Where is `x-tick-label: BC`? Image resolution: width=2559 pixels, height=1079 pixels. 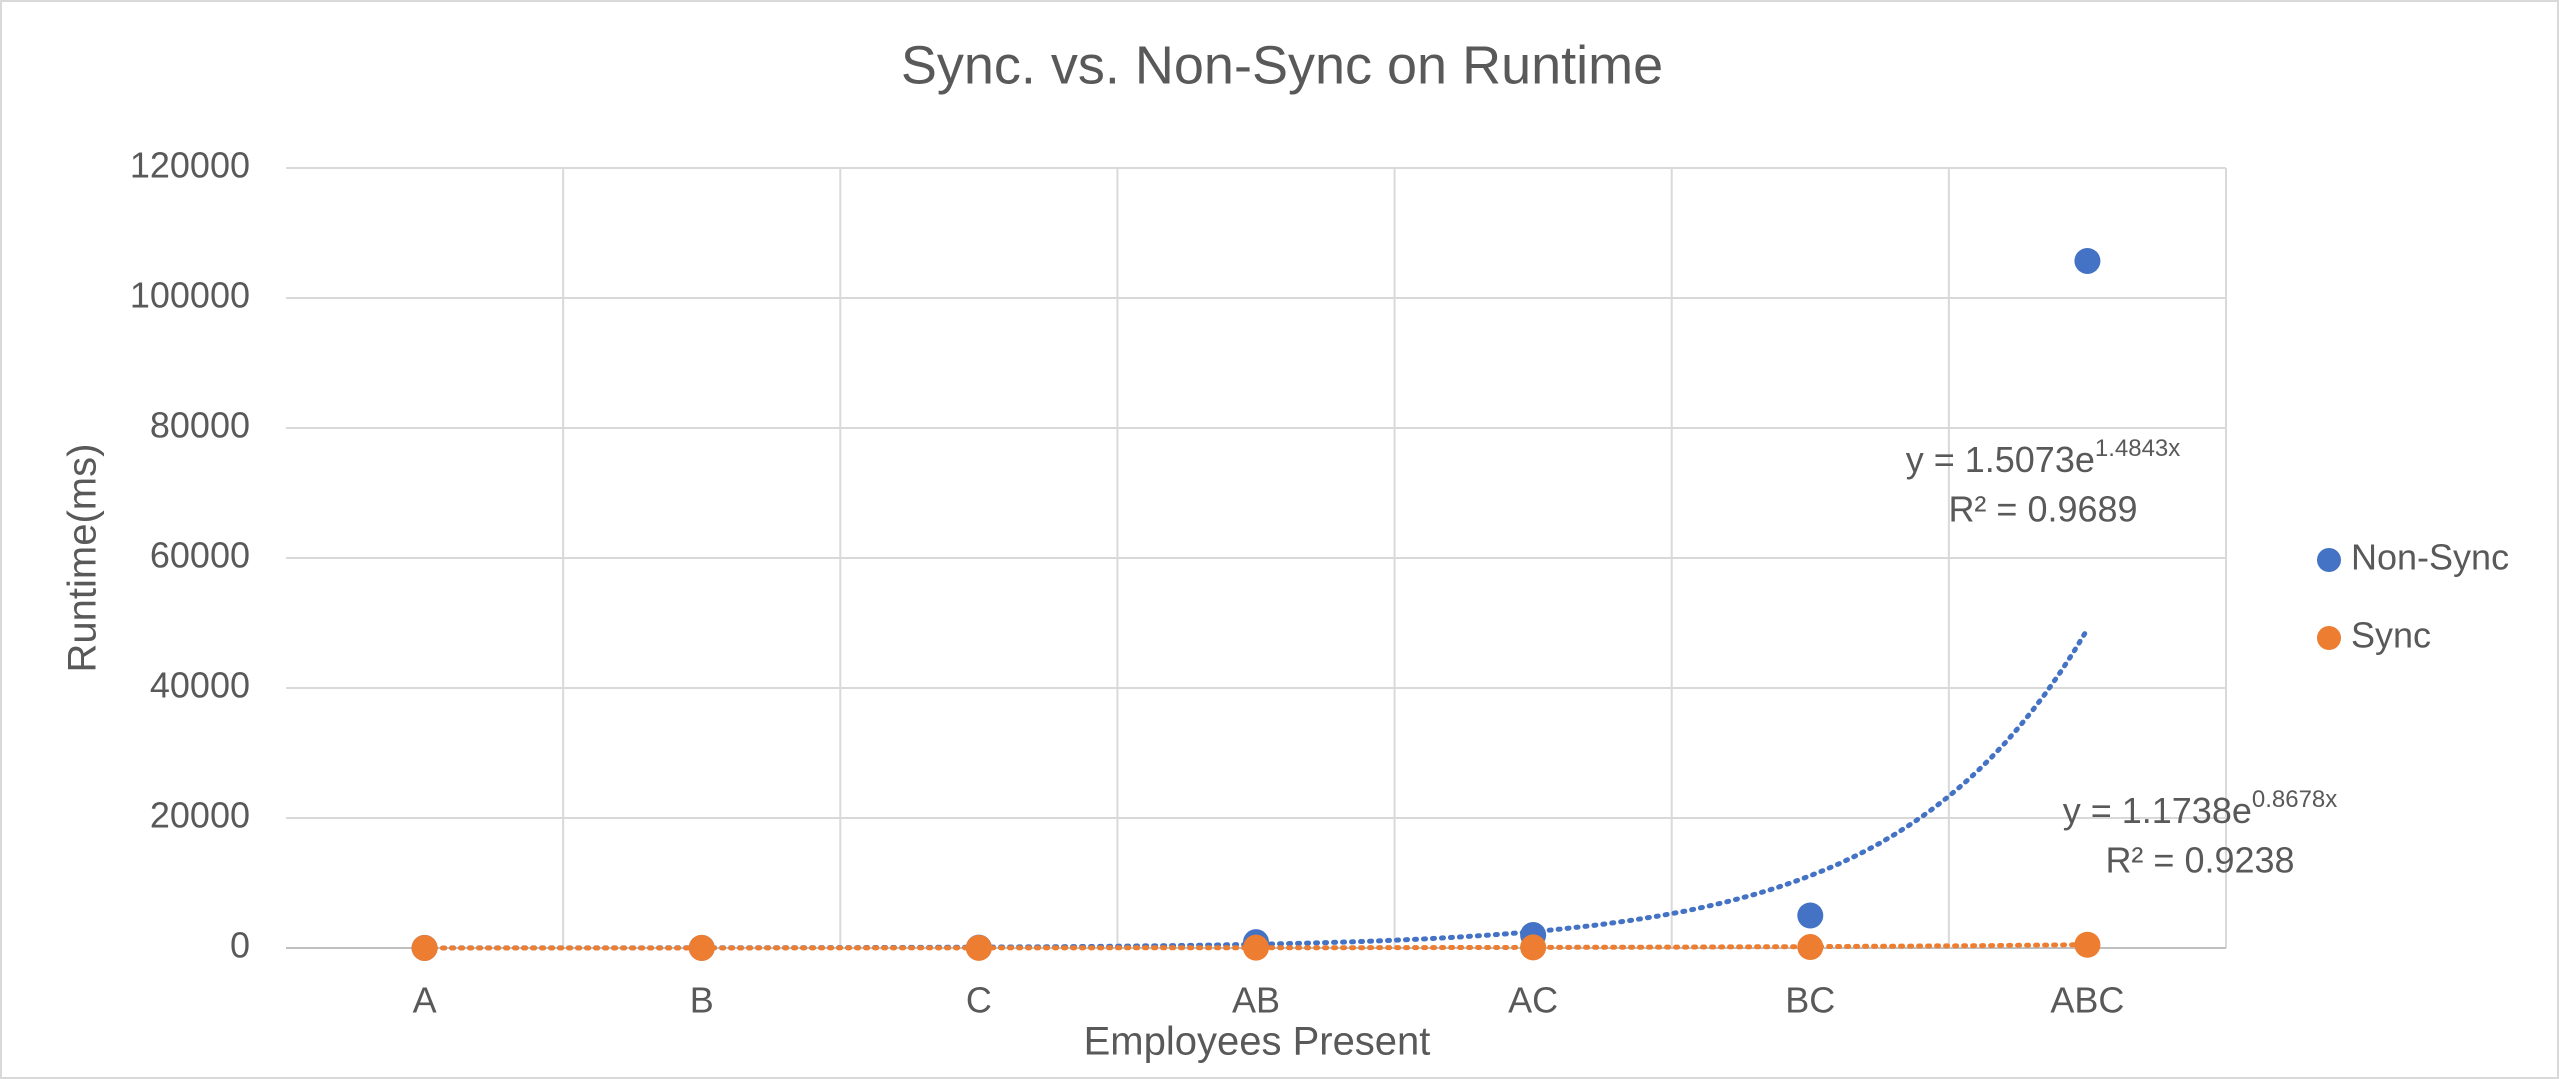
x-tick-label: BC is located at coordinates (1810, 1000).